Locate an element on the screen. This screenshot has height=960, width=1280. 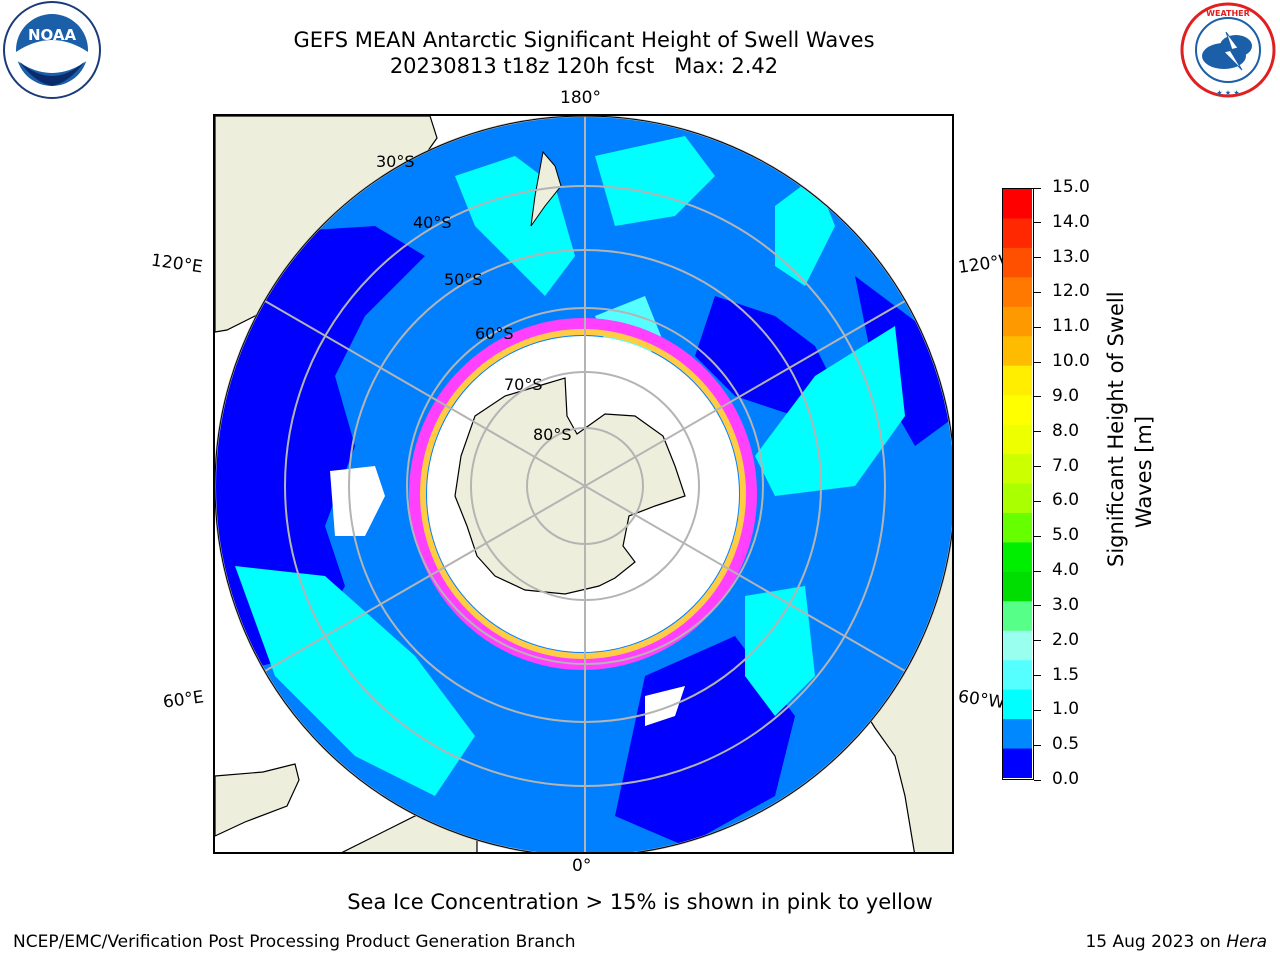
colorbar-tick-label: 1.5 is located at coordinates (1066, 674).